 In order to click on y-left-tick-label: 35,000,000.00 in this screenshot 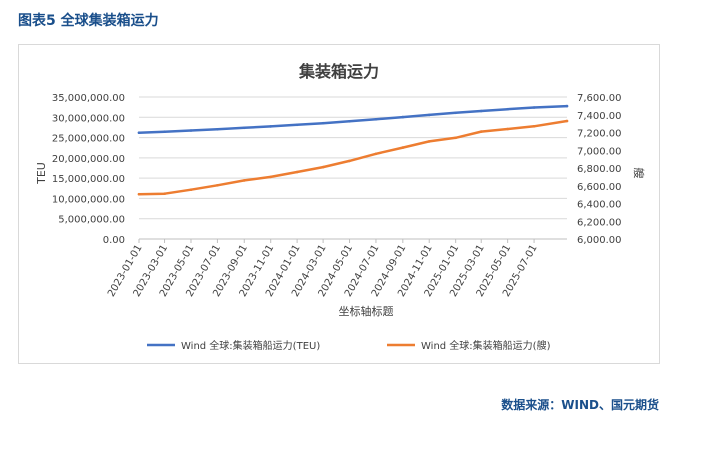, I will do `click(88, 98)`.